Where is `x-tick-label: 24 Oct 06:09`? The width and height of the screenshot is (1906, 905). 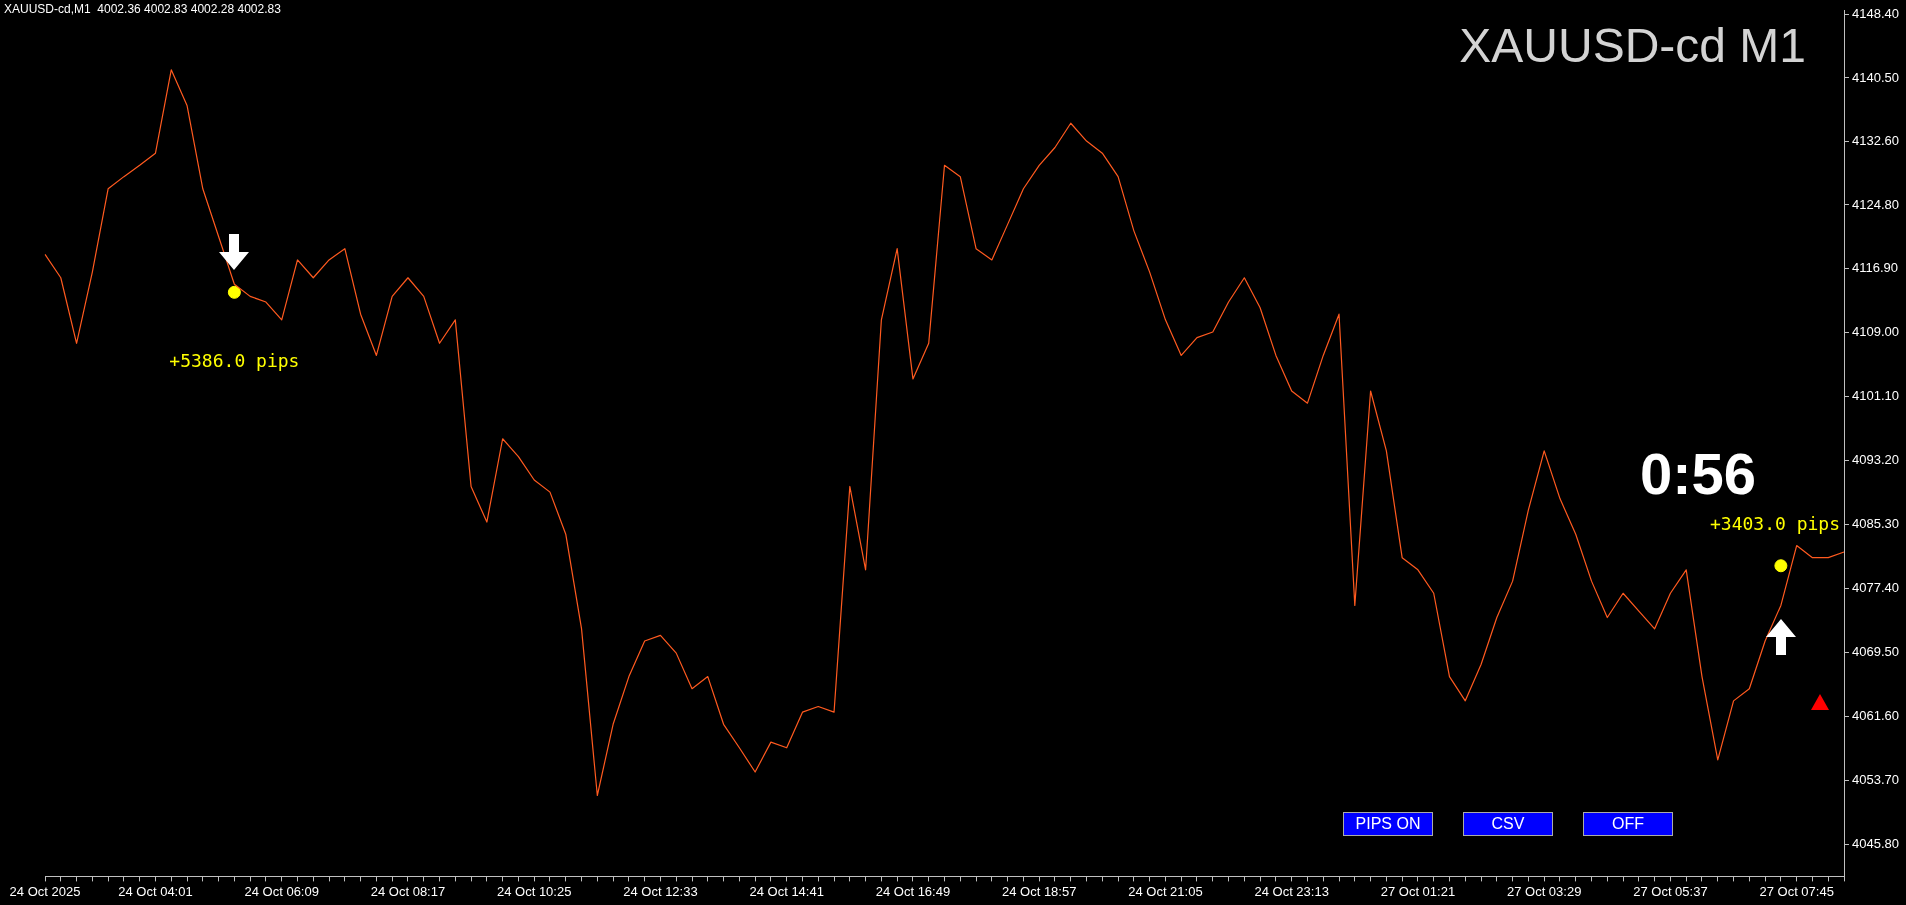
x-tick-label: 24 Oct 06:09 is located at coordinates (281, 891).